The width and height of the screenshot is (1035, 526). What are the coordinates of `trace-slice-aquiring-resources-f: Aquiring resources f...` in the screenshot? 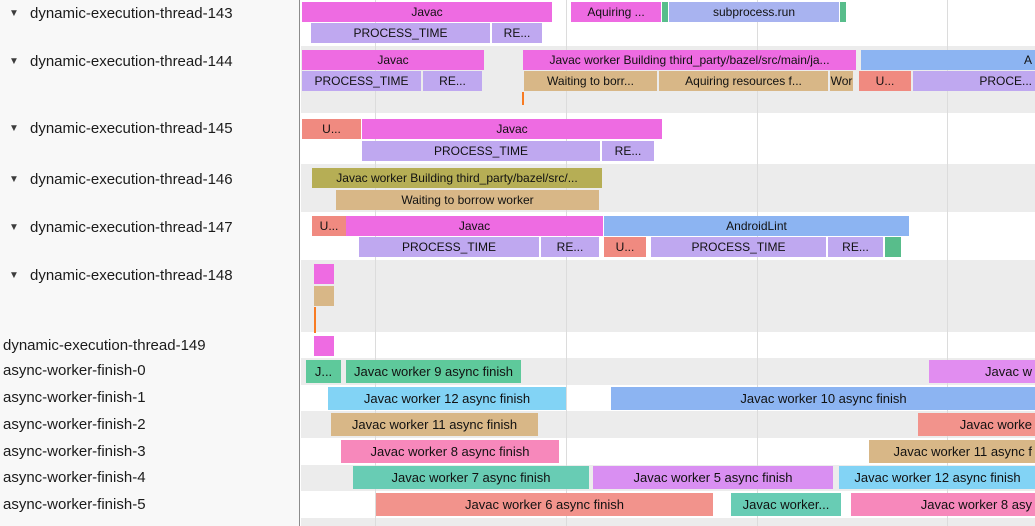 It's located at (743, 81).